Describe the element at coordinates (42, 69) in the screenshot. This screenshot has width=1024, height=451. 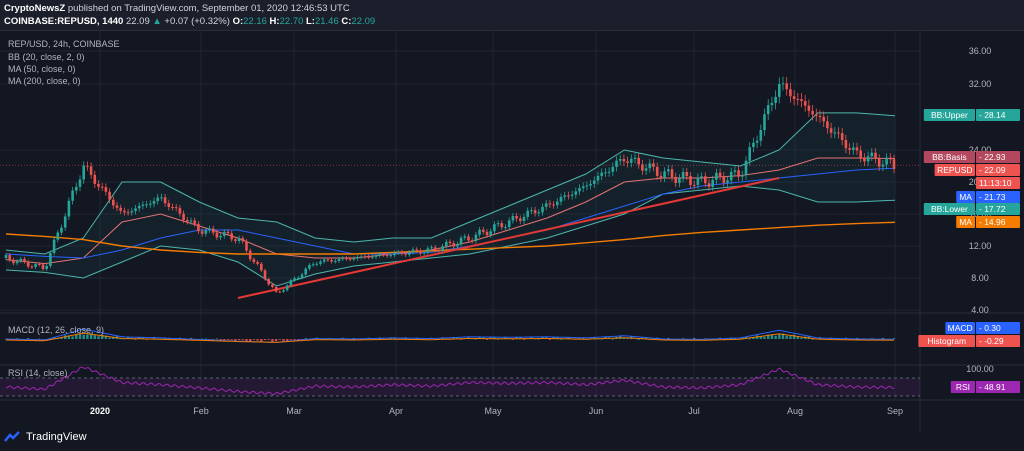
I see `legend-ma50: MA (50, close, 0)` at that location.